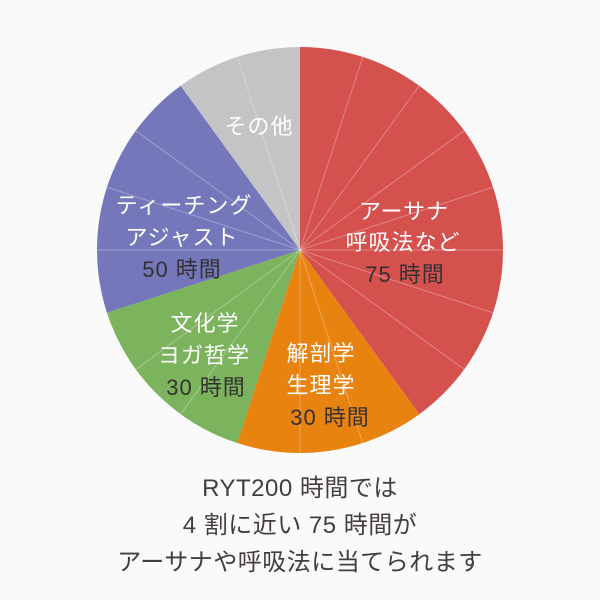 The height and width of the screenshot is (600, 600). I want to click on pie-slice-teaching-adjust, so click(198, 199).